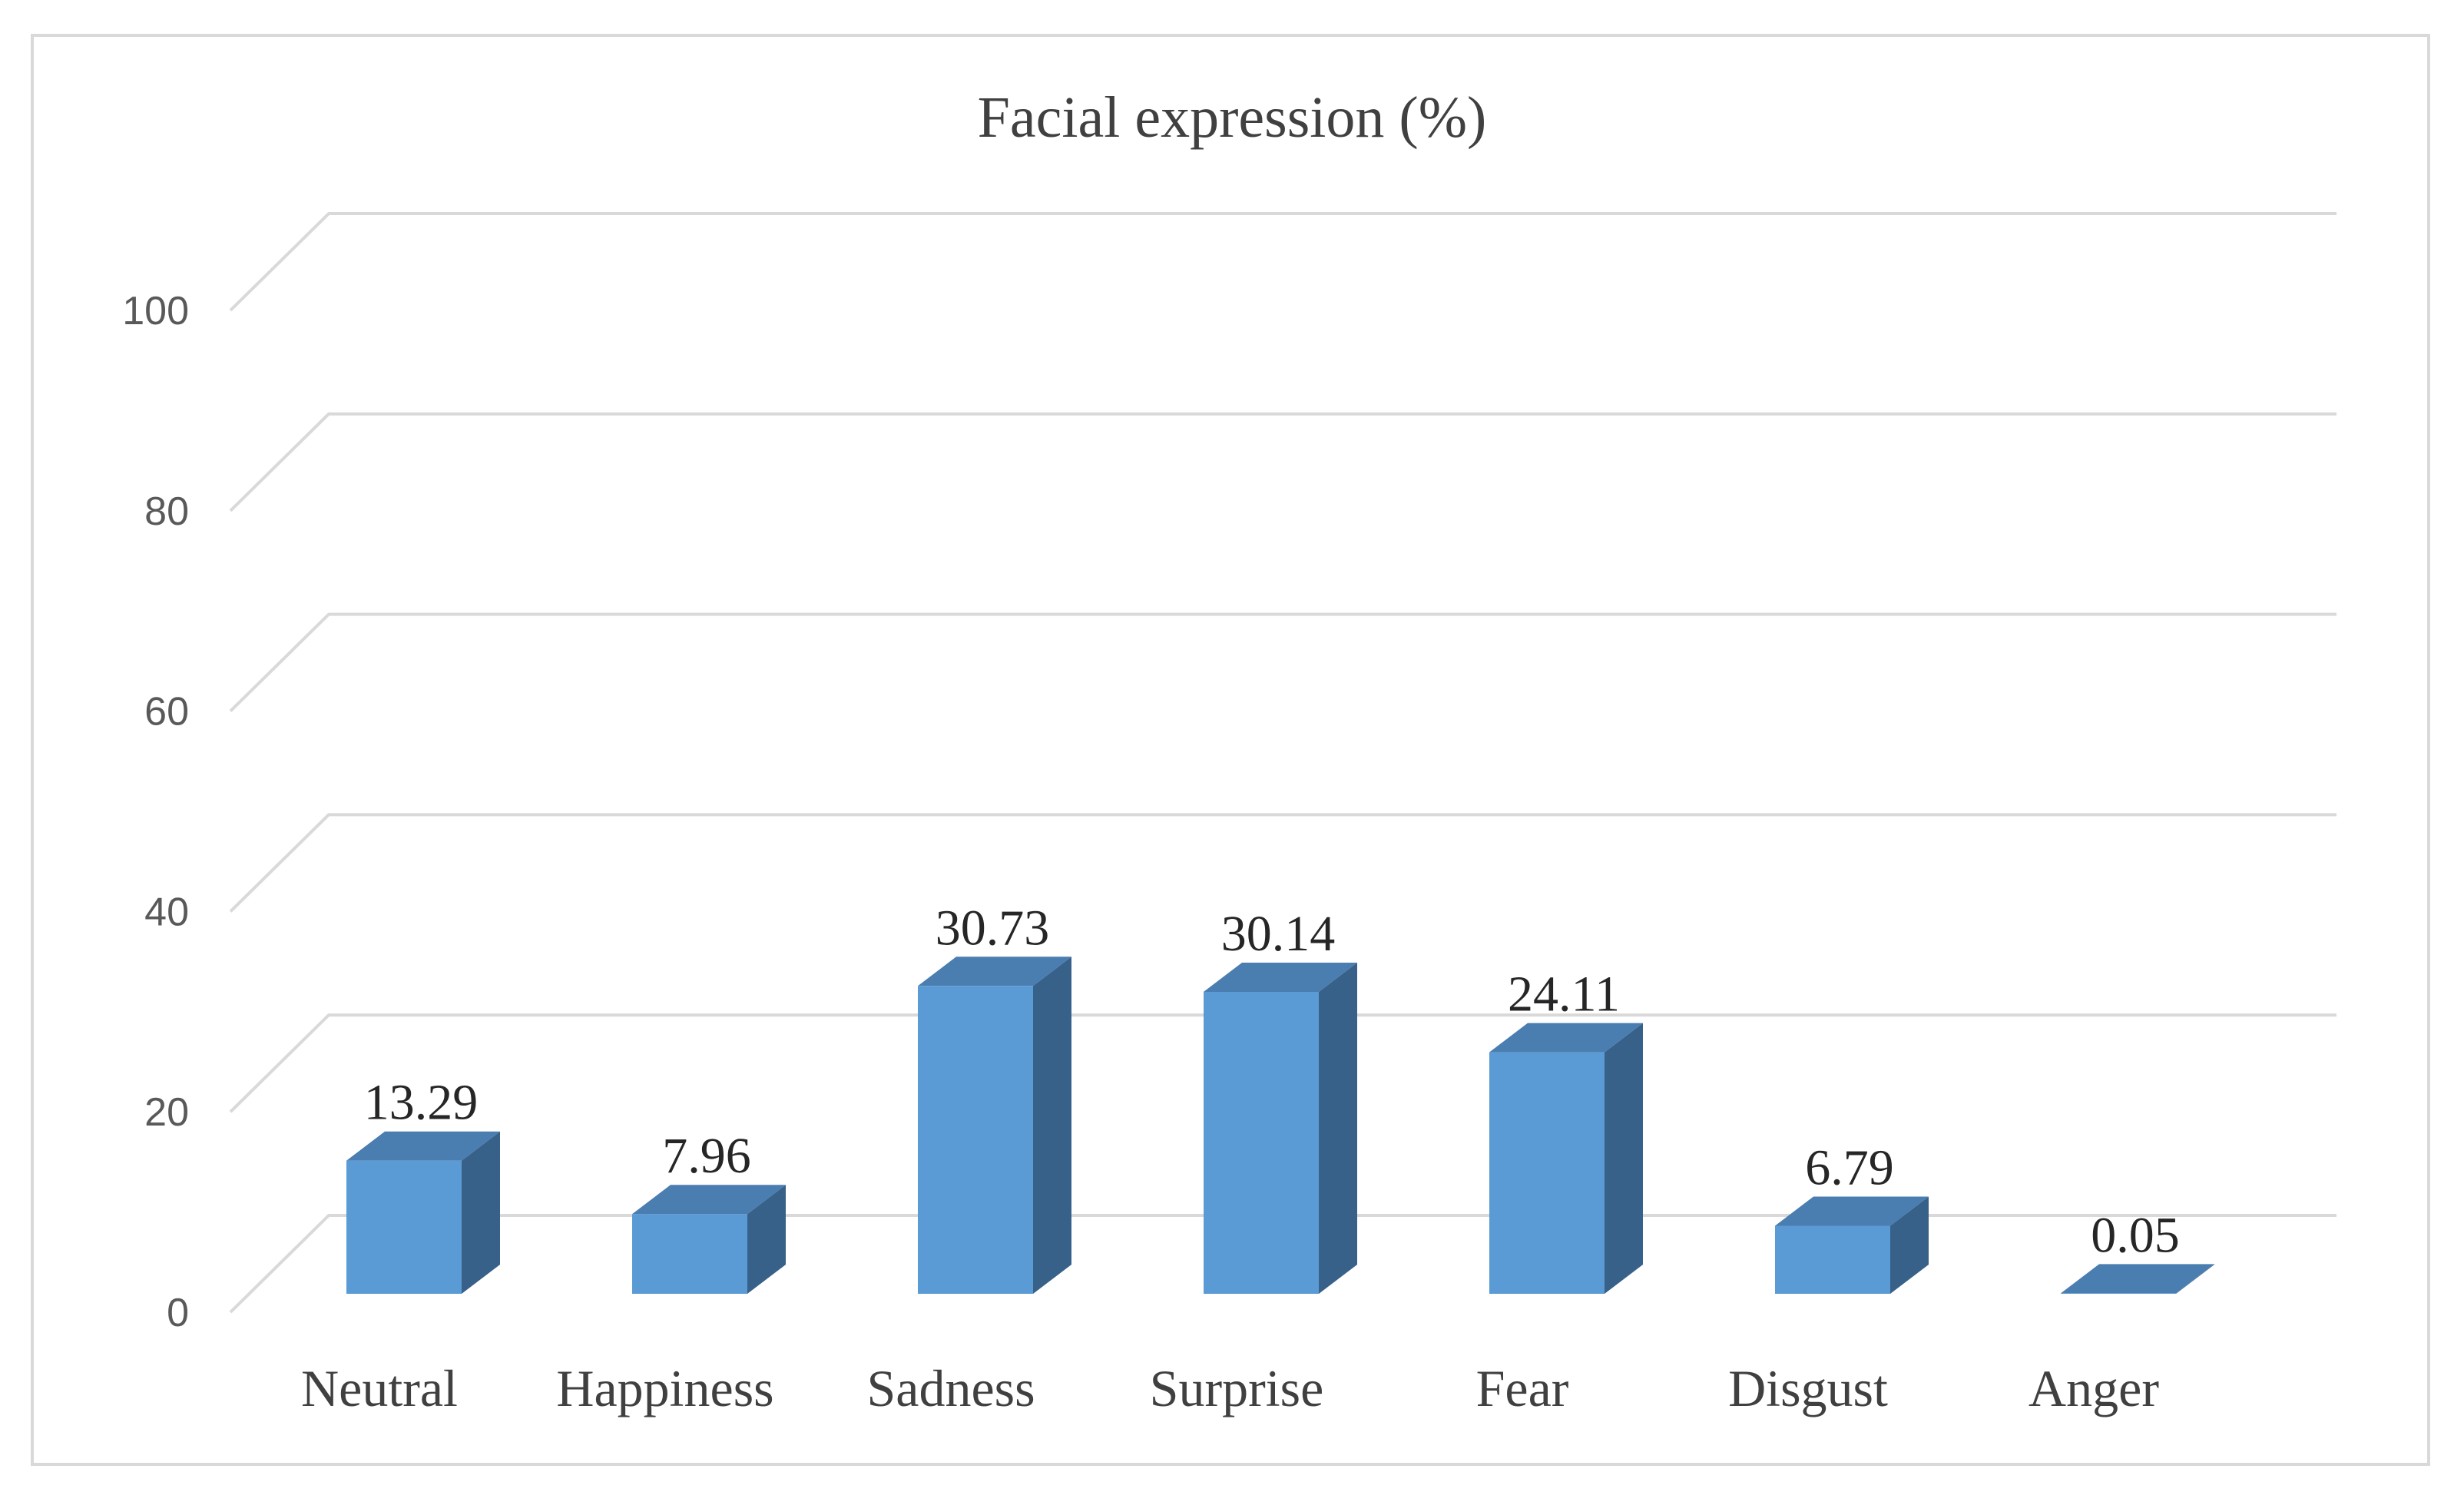 The width and height of the screenshot is (2464, 1492). Describe the element at coordinates (1564, 994) in the screenshot. I see `data-label: 24.11` at that location.